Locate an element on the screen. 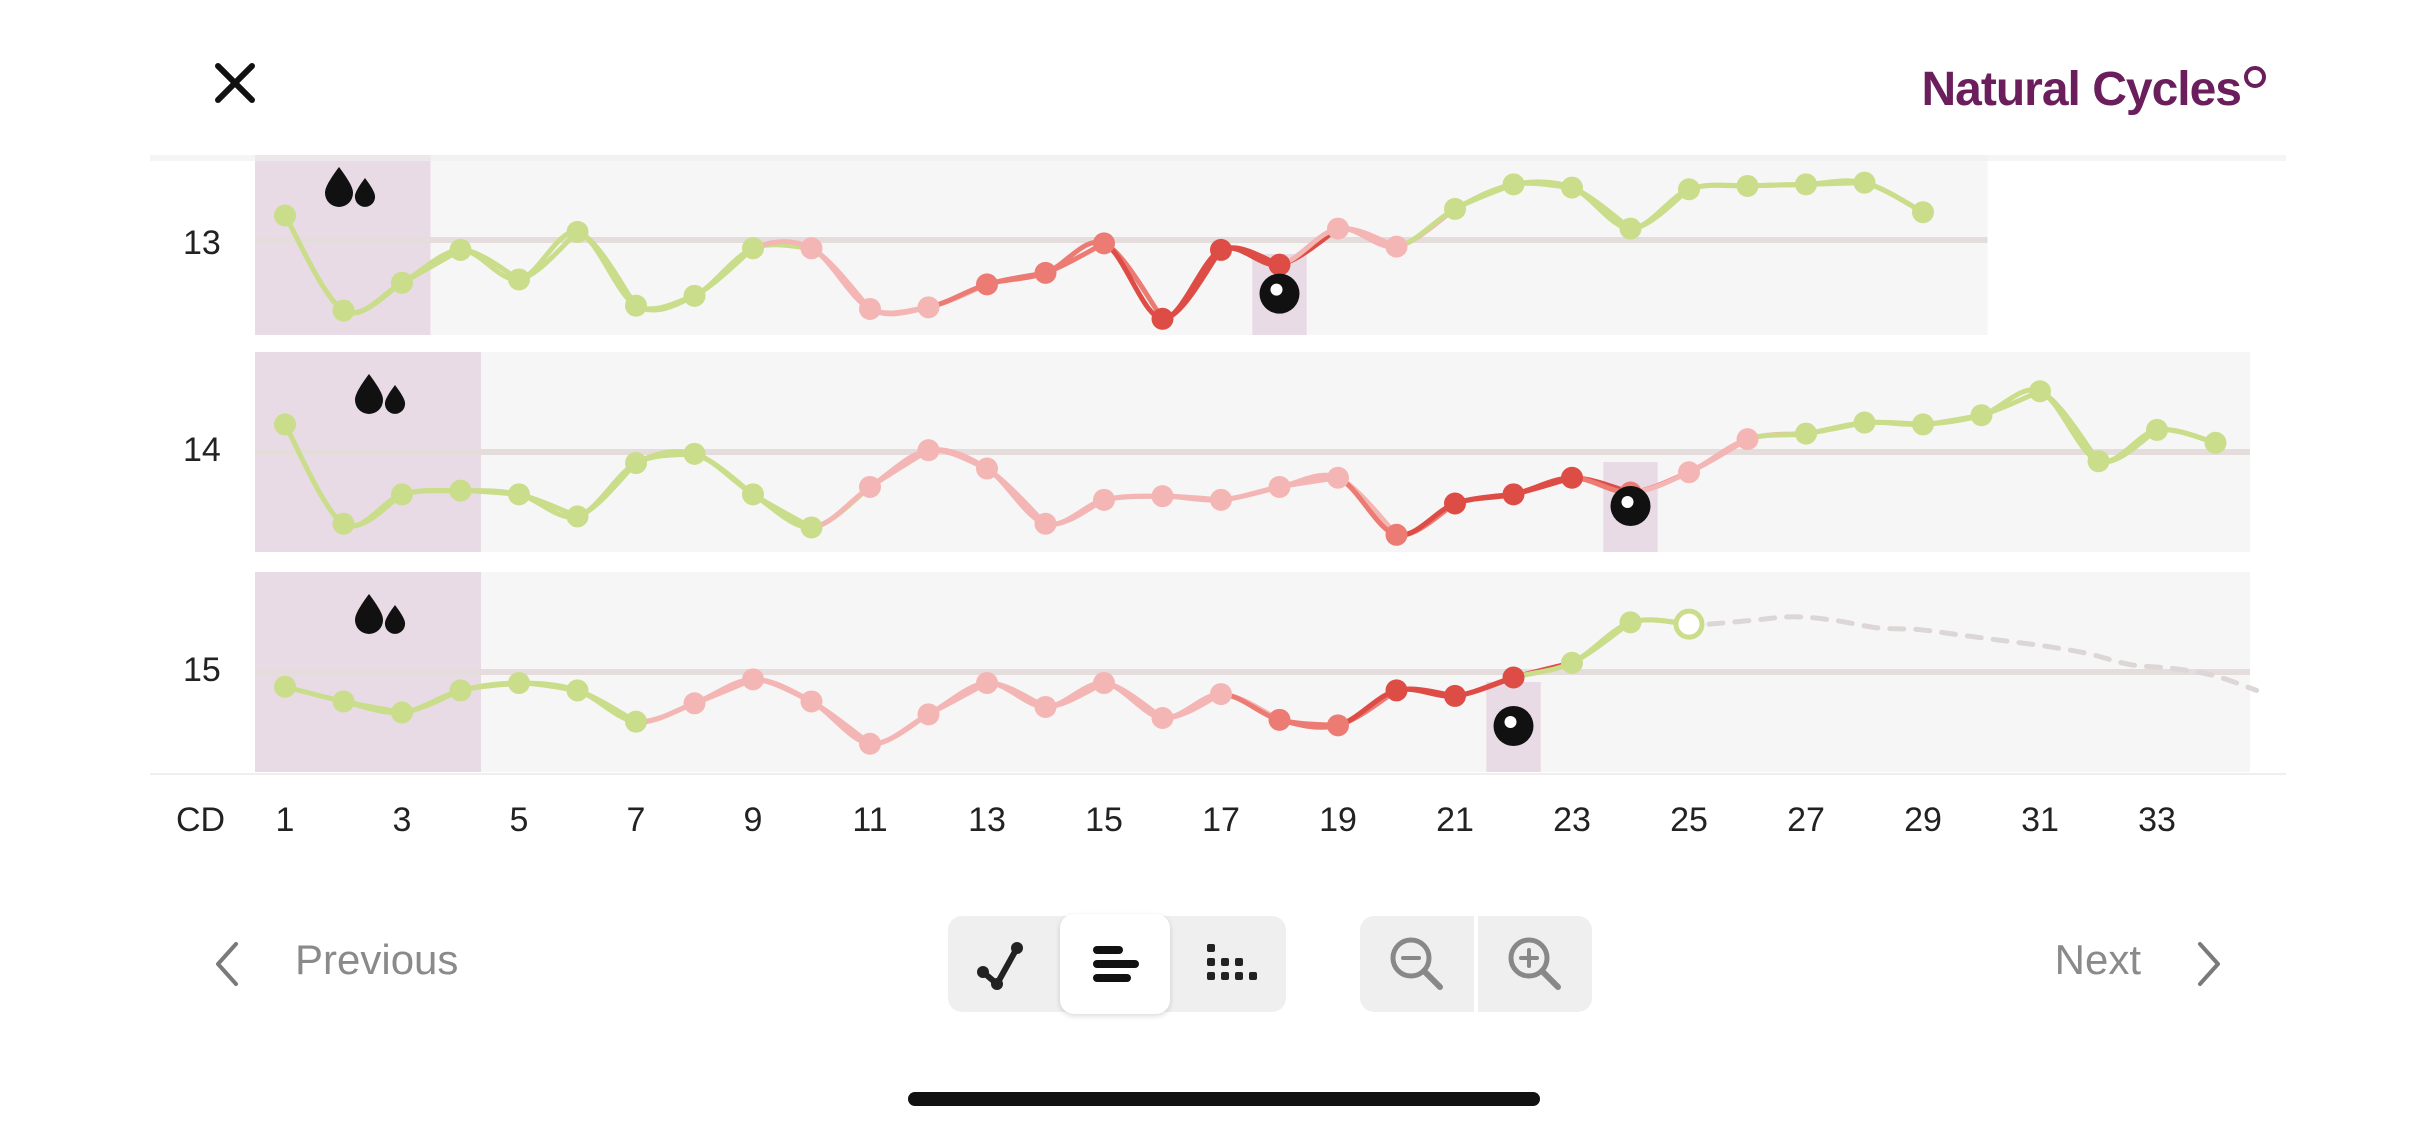  previous-button: Previous is located at coordinates (329, 960).